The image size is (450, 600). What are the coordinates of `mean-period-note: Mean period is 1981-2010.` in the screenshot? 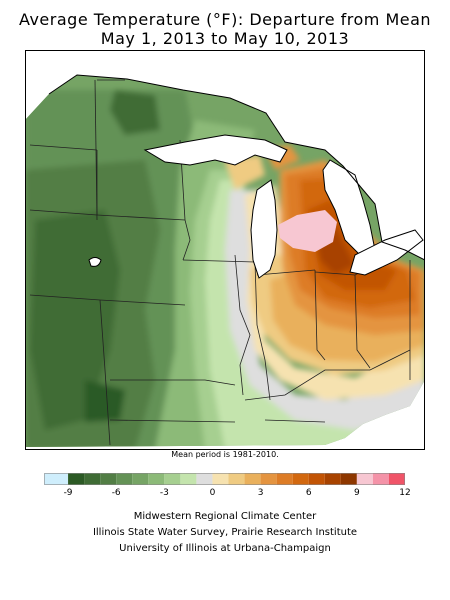 It's located at (225, 454).